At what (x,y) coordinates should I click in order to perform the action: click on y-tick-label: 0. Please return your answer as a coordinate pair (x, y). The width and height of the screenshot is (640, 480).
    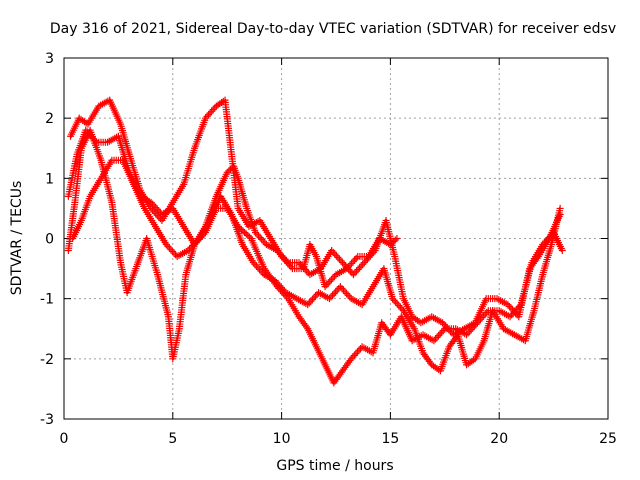
    Looking at the image, I should click on (49, 240).